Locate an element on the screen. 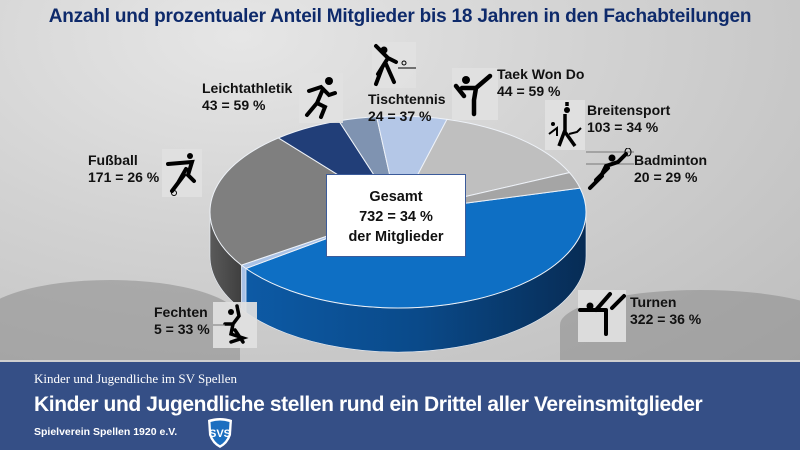 The height and width of the screenshot is (450, 800). slice-label-tischtennis: Tischtennis 24 = 37 % is located at coordinates (407, 108).